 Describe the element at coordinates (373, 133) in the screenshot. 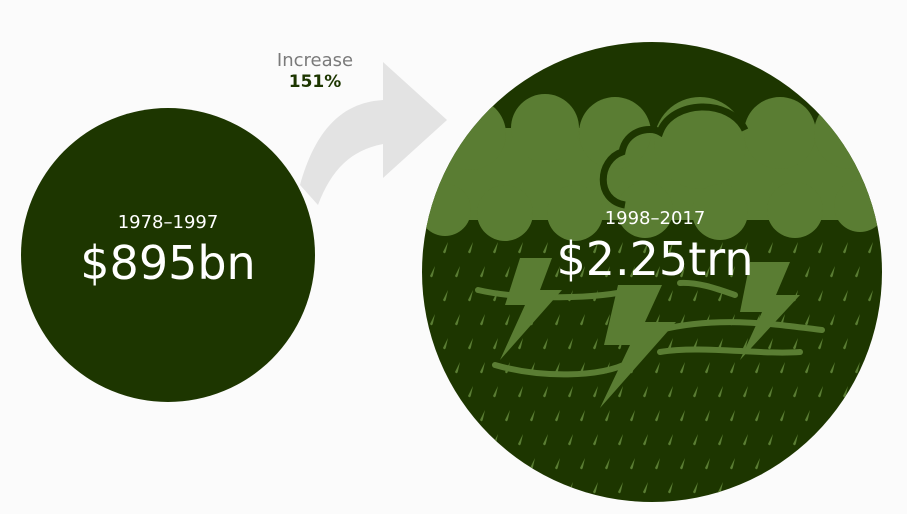

I see `curved-arrow-icon` at that location.